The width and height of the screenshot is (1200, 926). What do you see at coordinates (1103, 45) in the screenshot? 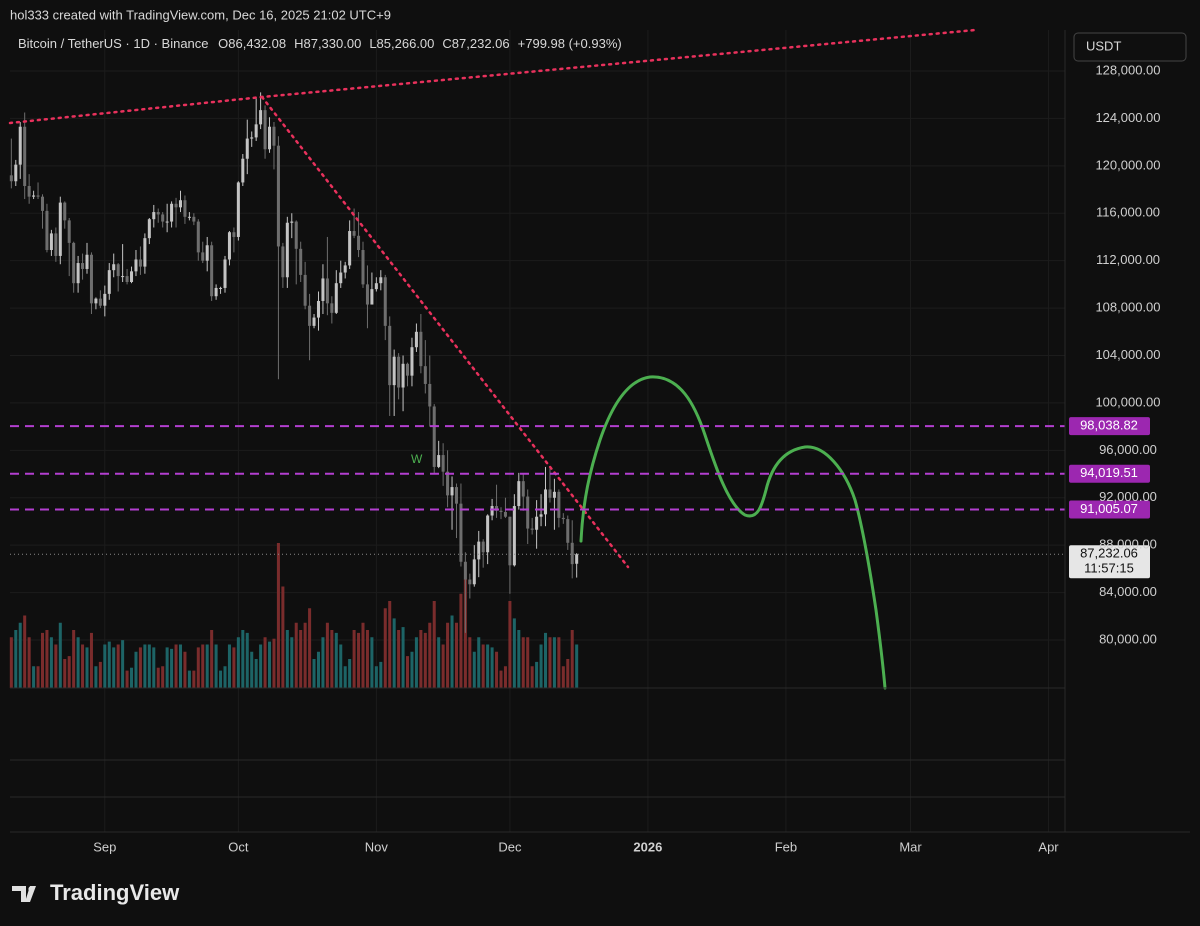
I see `currency: USDT` at bounding box center [1103, 45].